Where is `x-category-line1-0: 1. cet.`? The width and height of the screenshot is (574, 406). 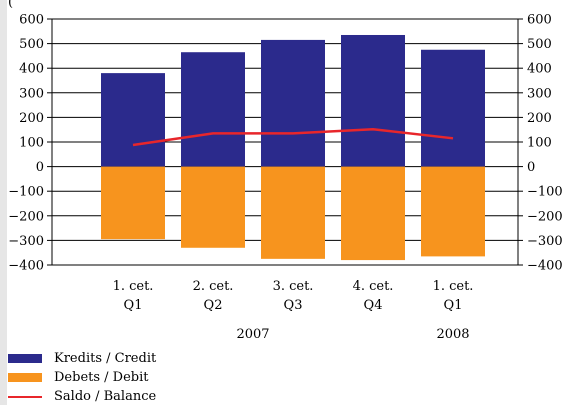 x-category-line1-0: 1. cet. is located at coordinates (133, 286).